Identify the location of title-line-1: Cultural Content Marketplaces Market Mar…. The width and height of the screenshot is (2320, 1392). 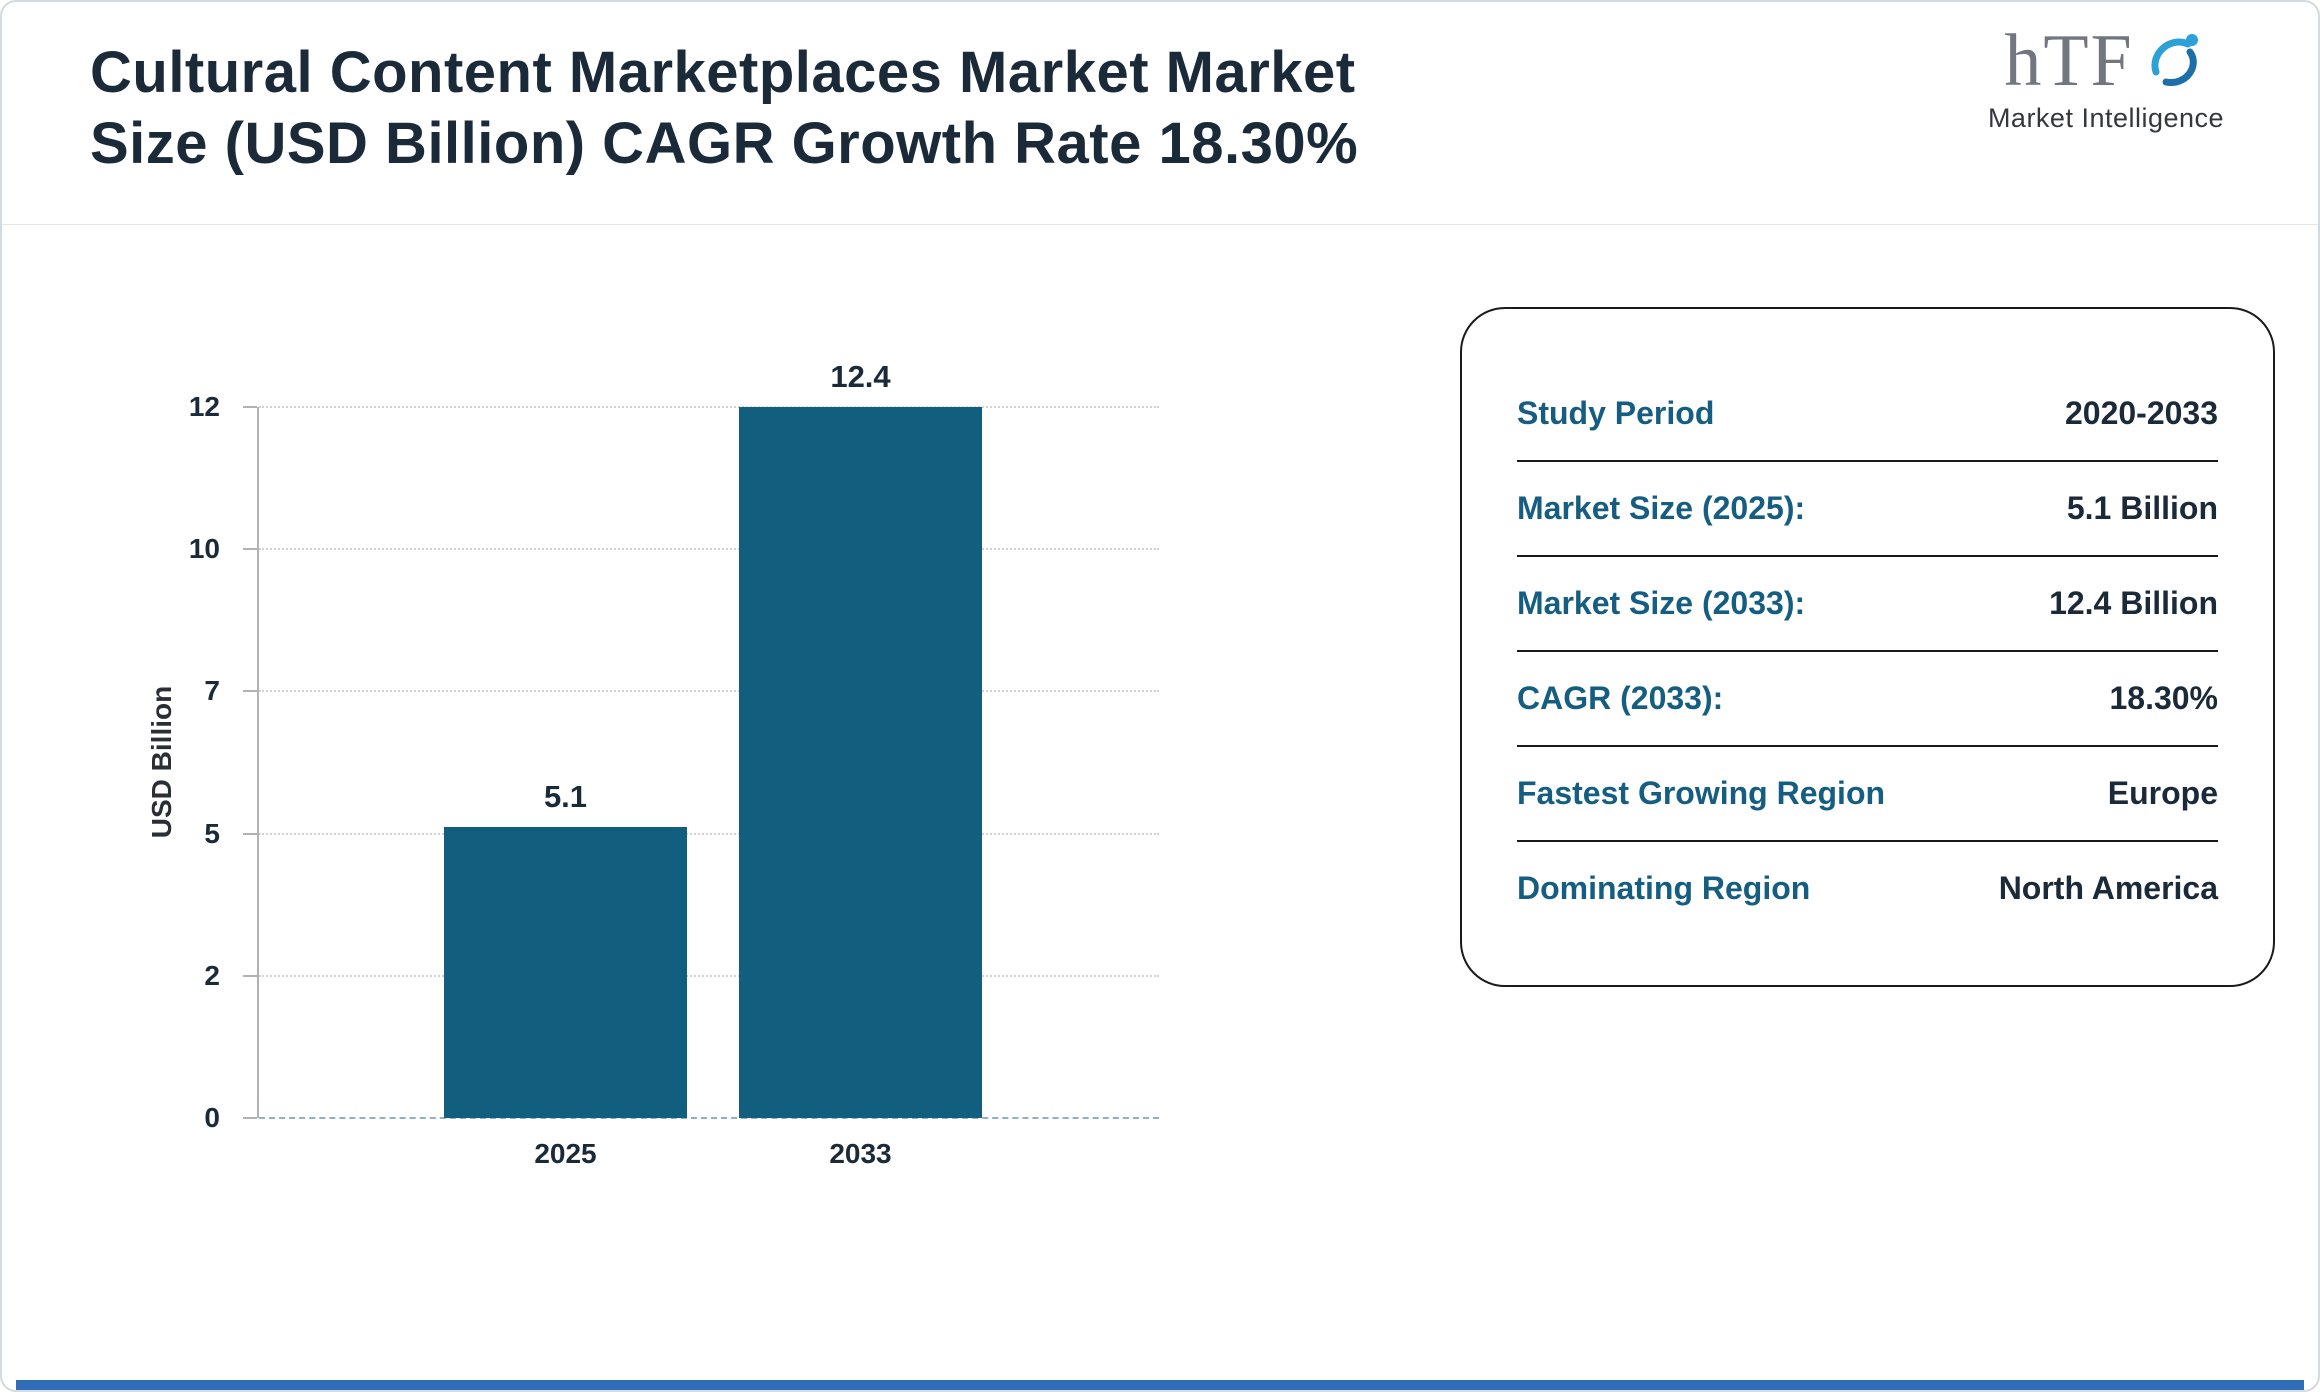
(723, 72).